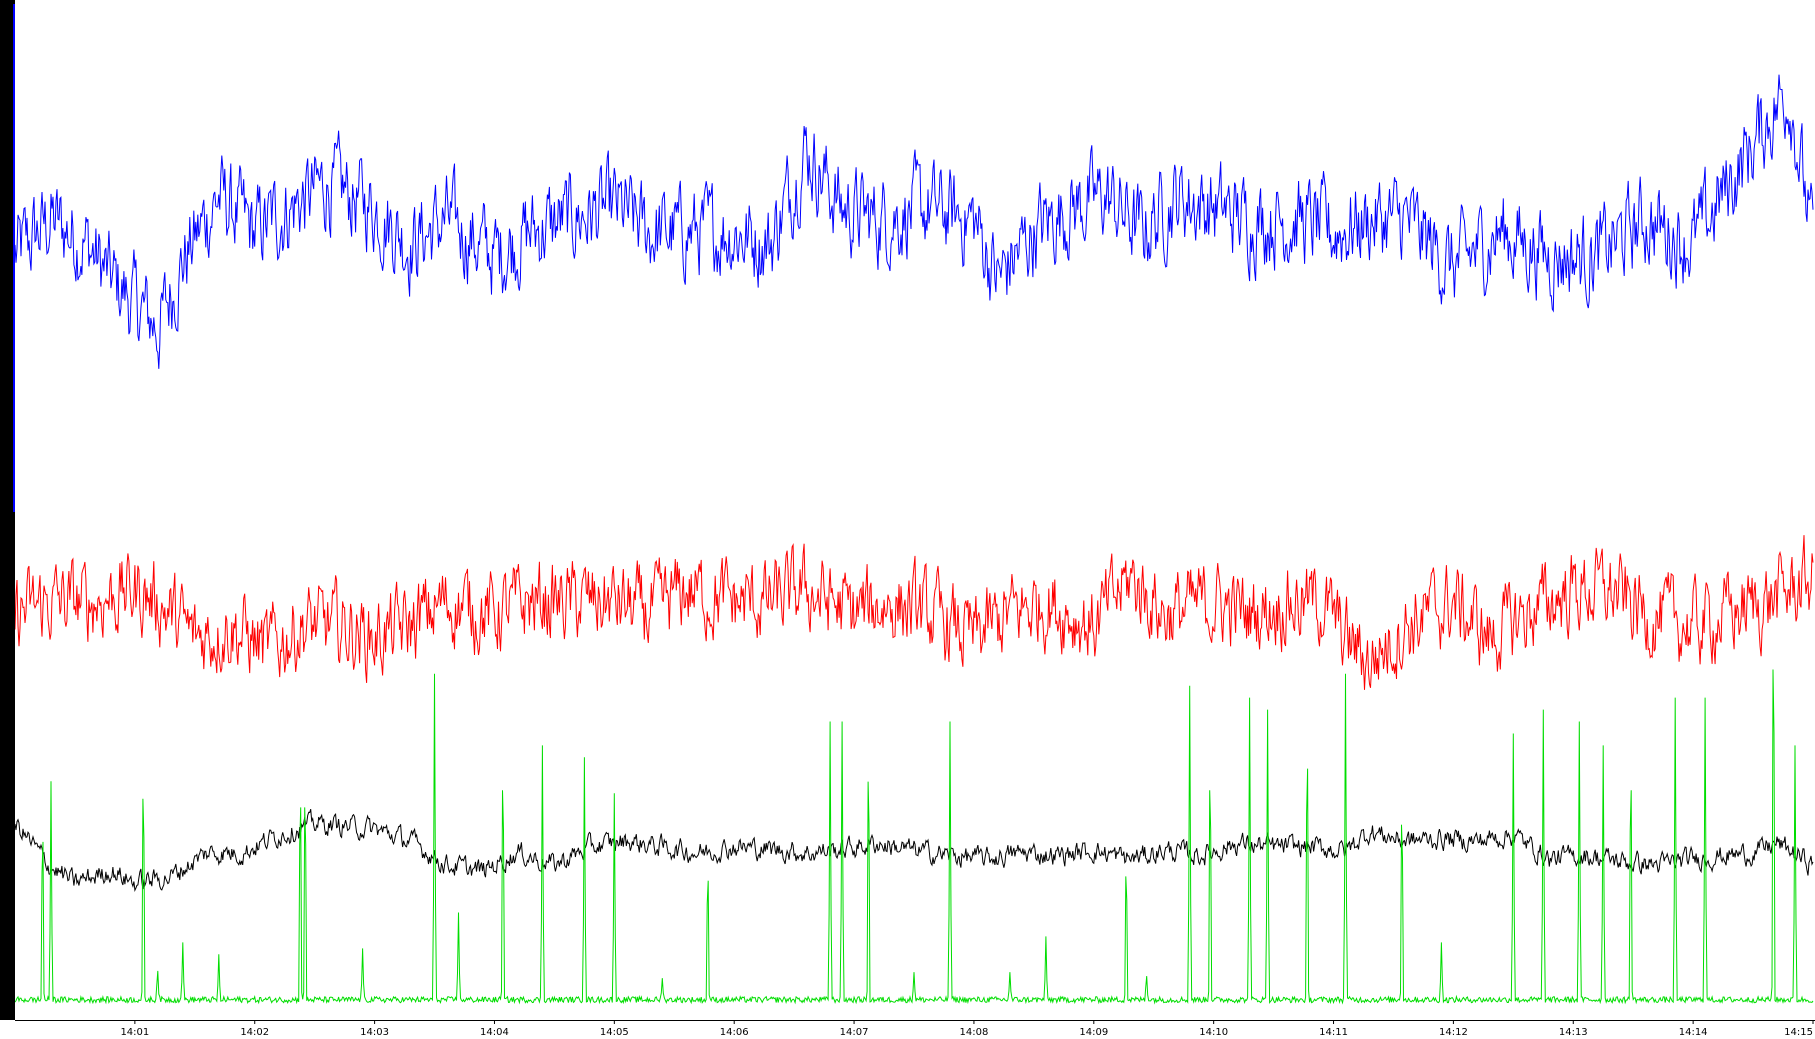  What do you see at coordinates (614, 1032) in the screenshot?
I see `x-tick-label: 14:05` at bounding box center [614, 1032].